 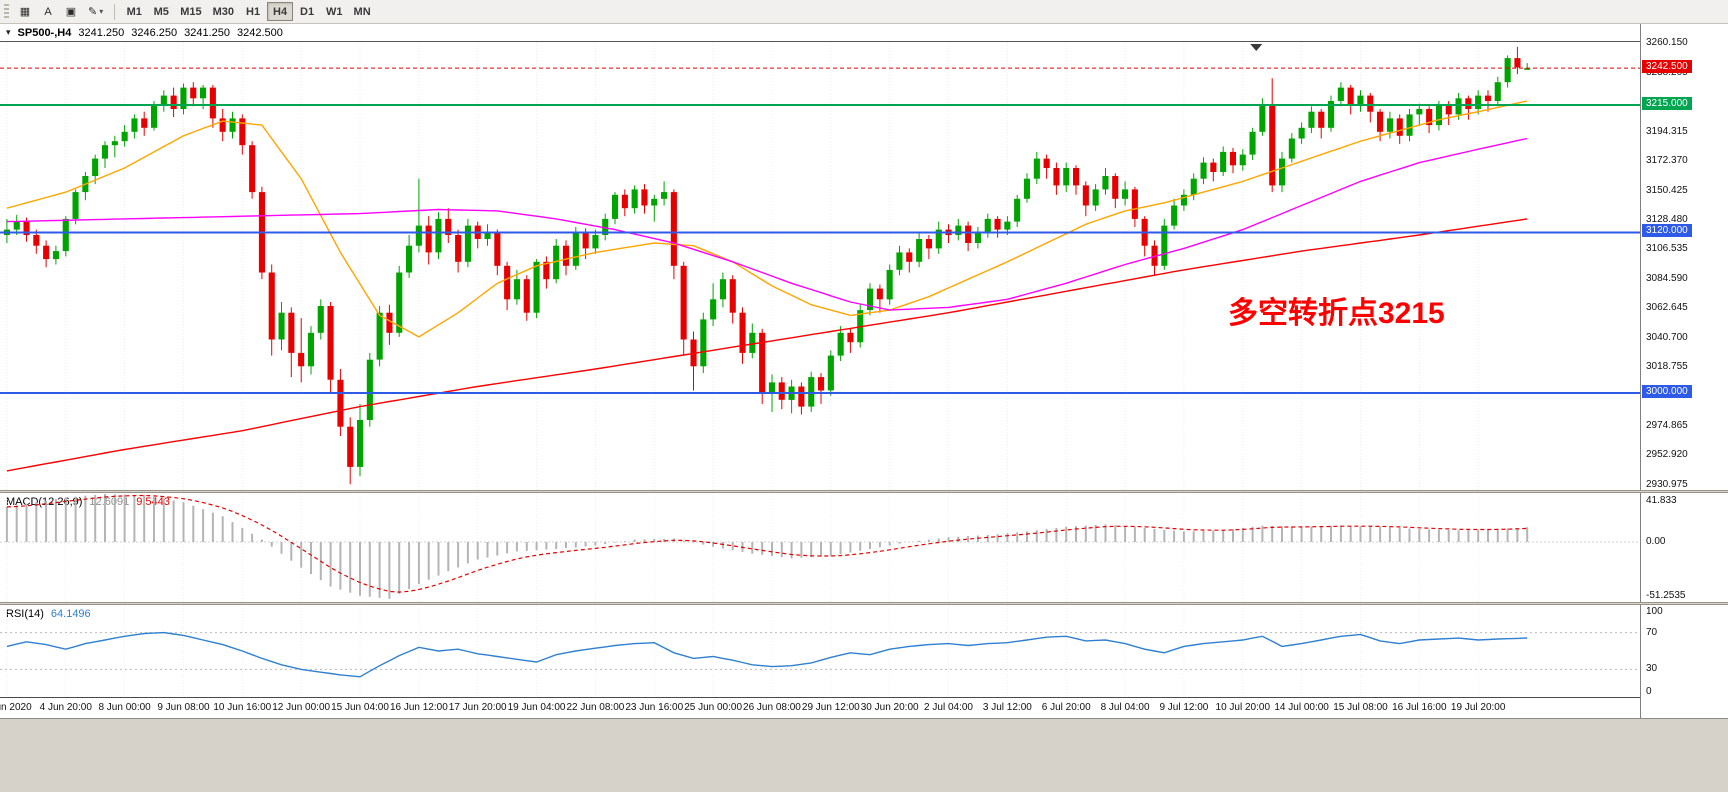 I want to click on rsi-panel, so click(x=820, y=651).